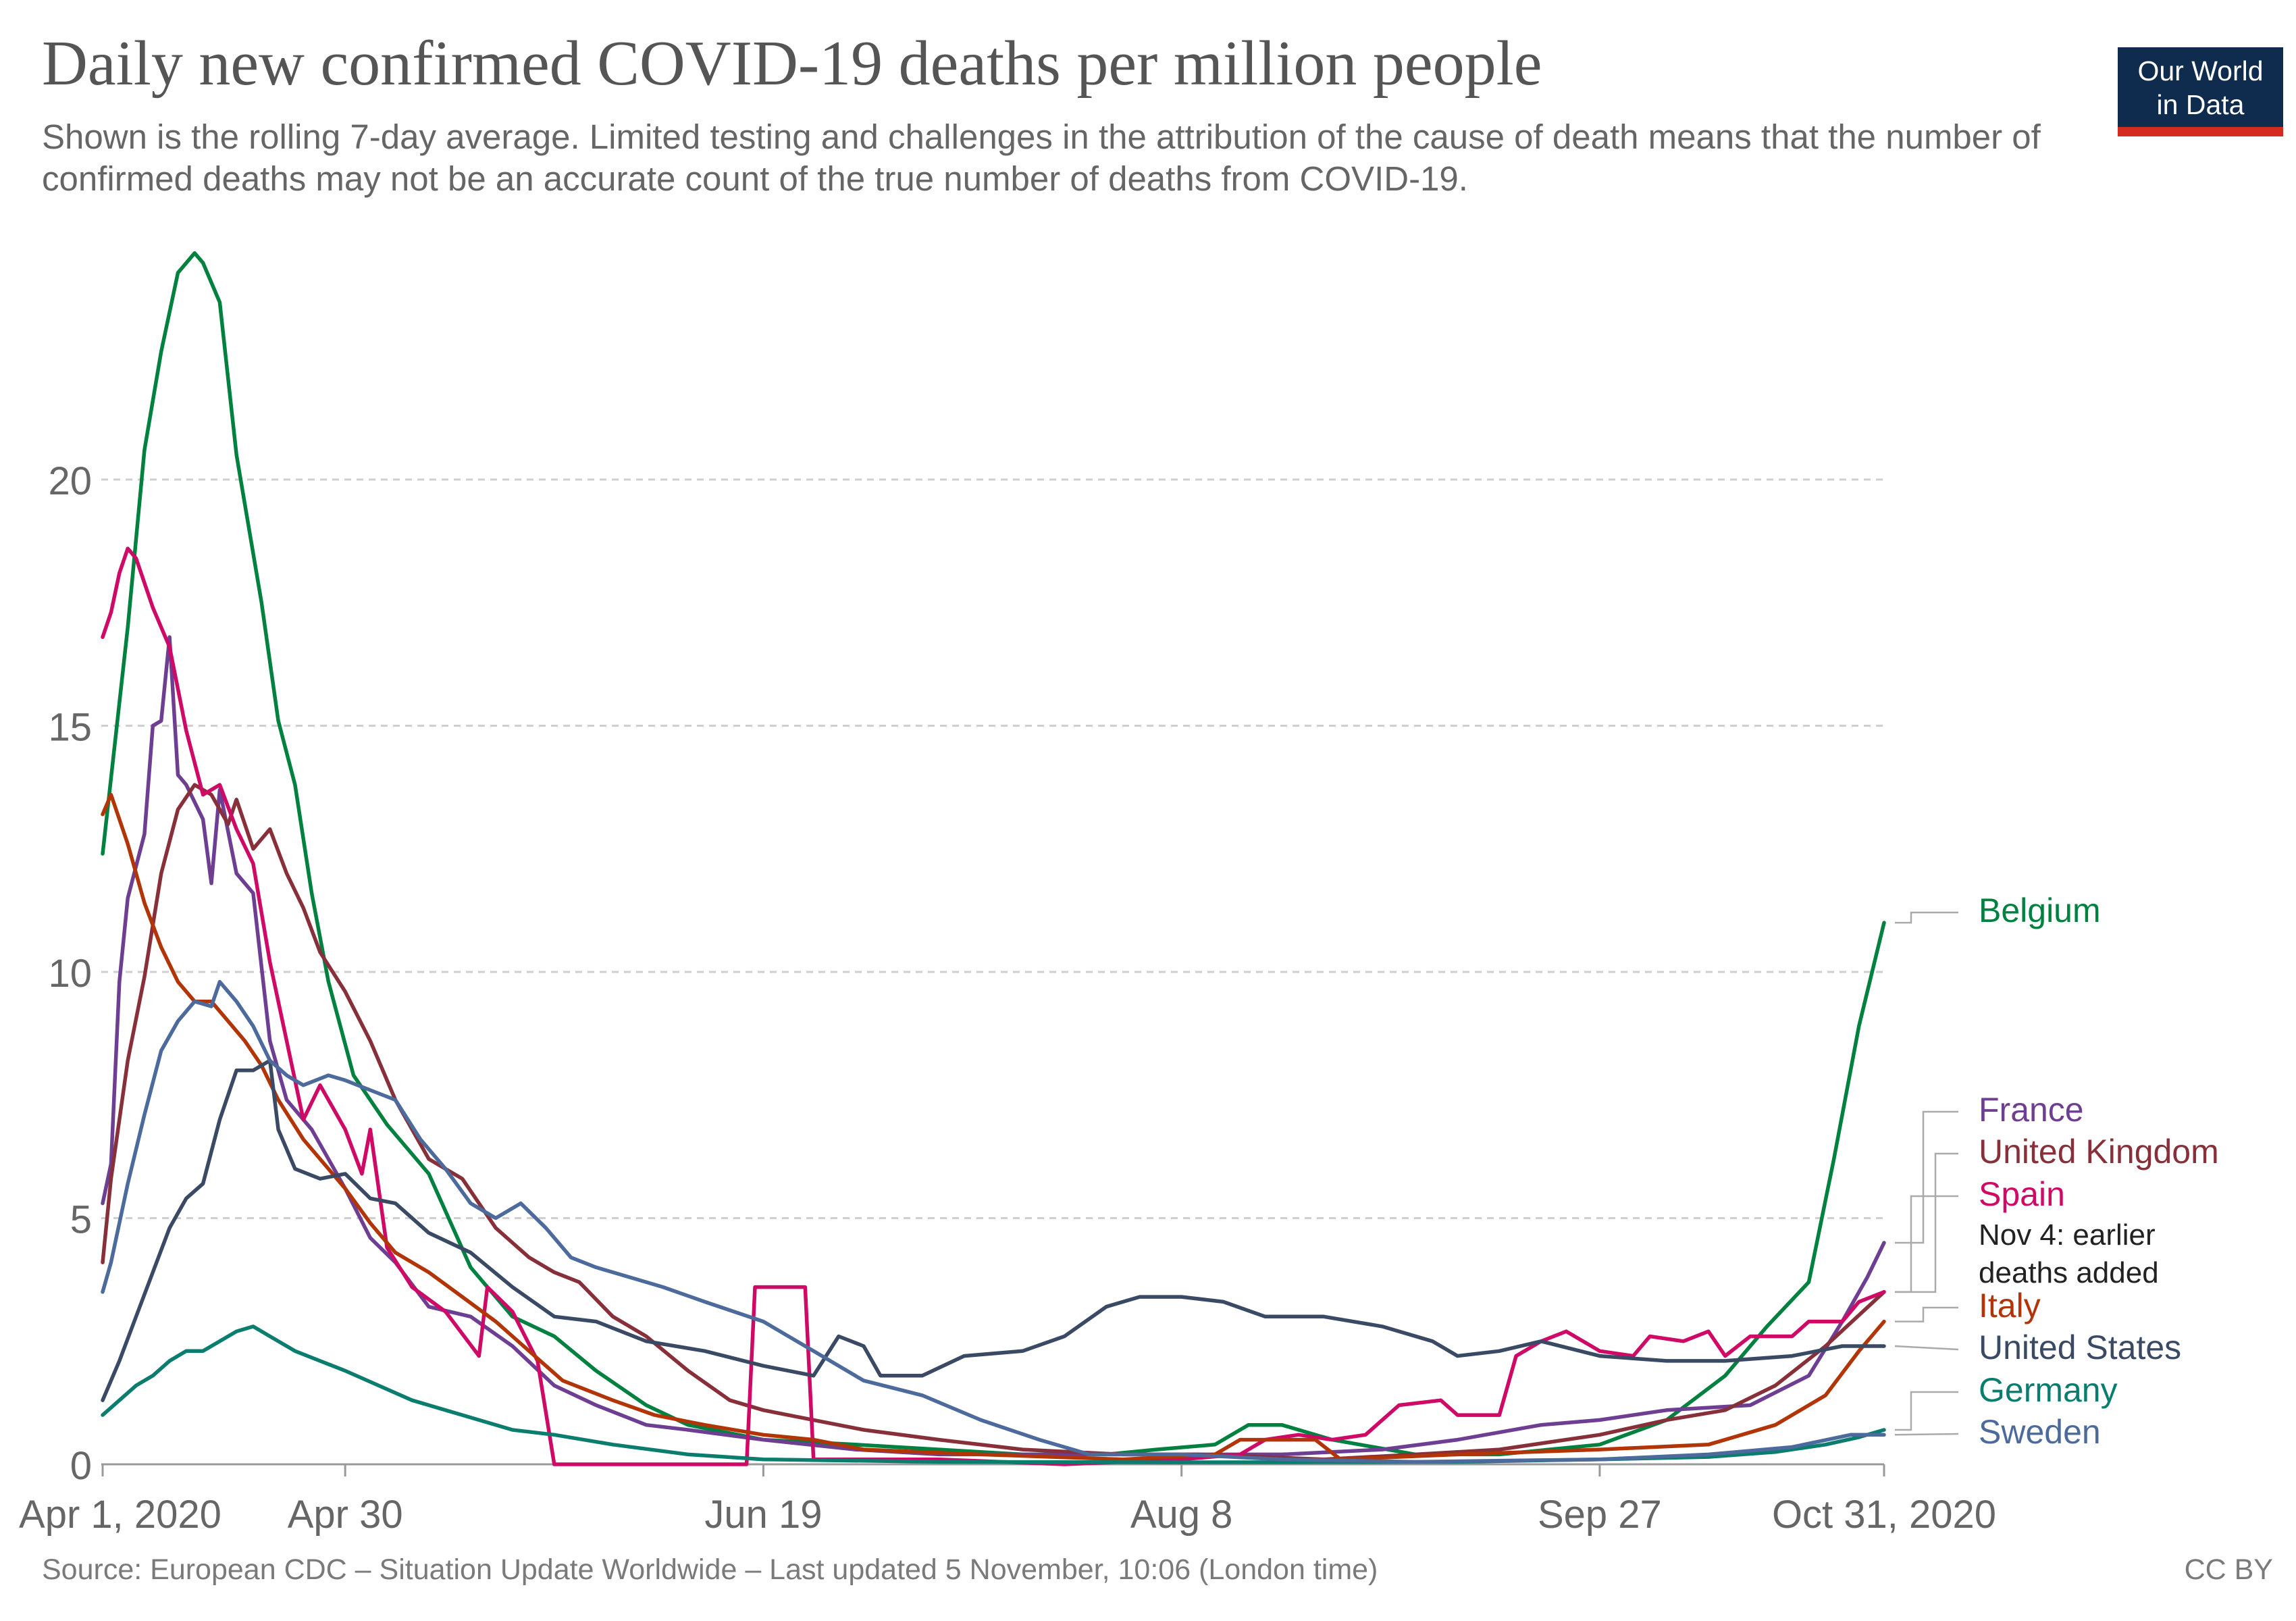  What do you see at coordinates (2200, 70) in the screenshot?
I see `logo-line-1: Our World` at bounding box center [2200, 70].